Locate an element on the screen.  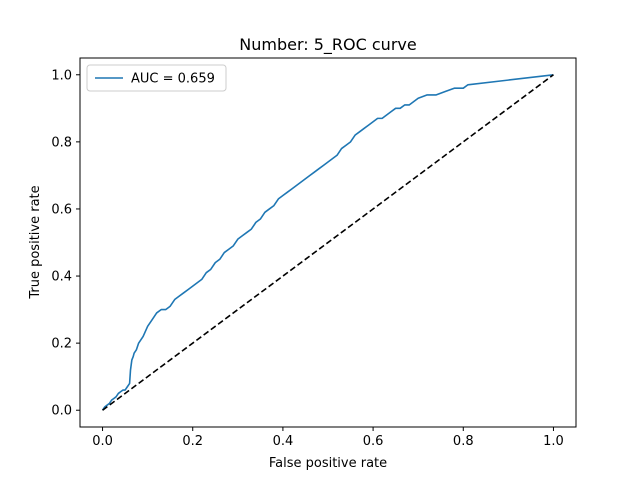
x-tick-label: 0.8 is located at coordinates (463, 441).